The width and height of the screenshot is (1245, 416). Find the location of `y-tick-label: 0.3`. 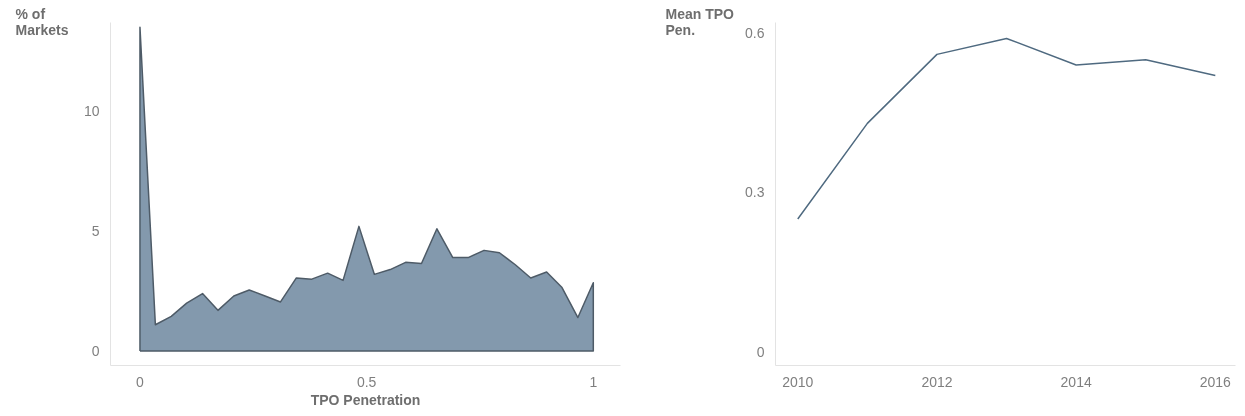

y-tick-label: 0.3 is located at coordinates (755, 192).